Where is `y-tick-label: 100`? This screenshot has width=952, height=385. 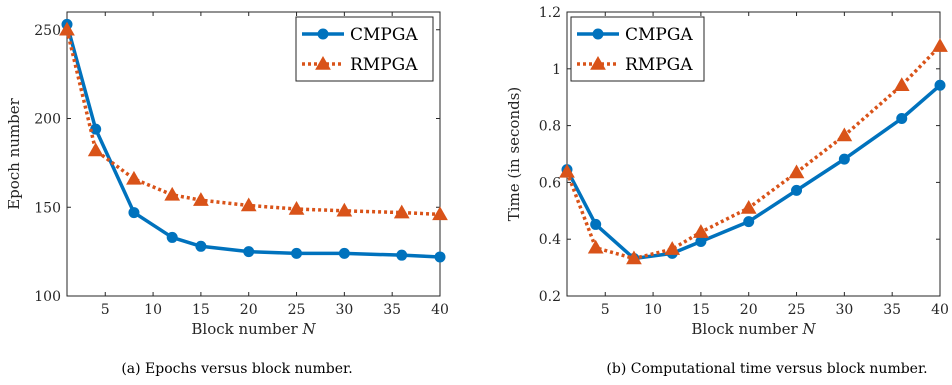
y-tick-label: 100 is located at coordinates (47, 297).